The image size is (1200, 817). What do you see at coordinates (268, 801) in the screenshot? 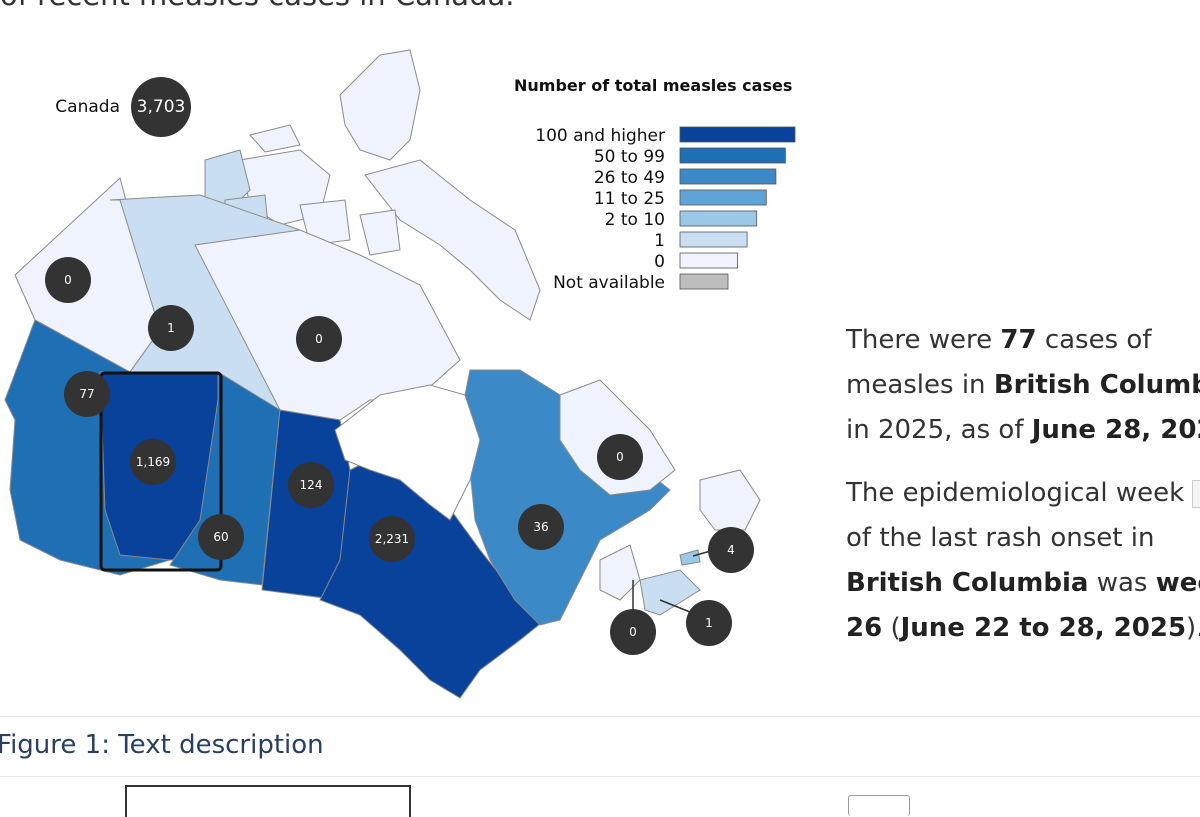
I see `dropdown-box` at bounding box center [268, 801].